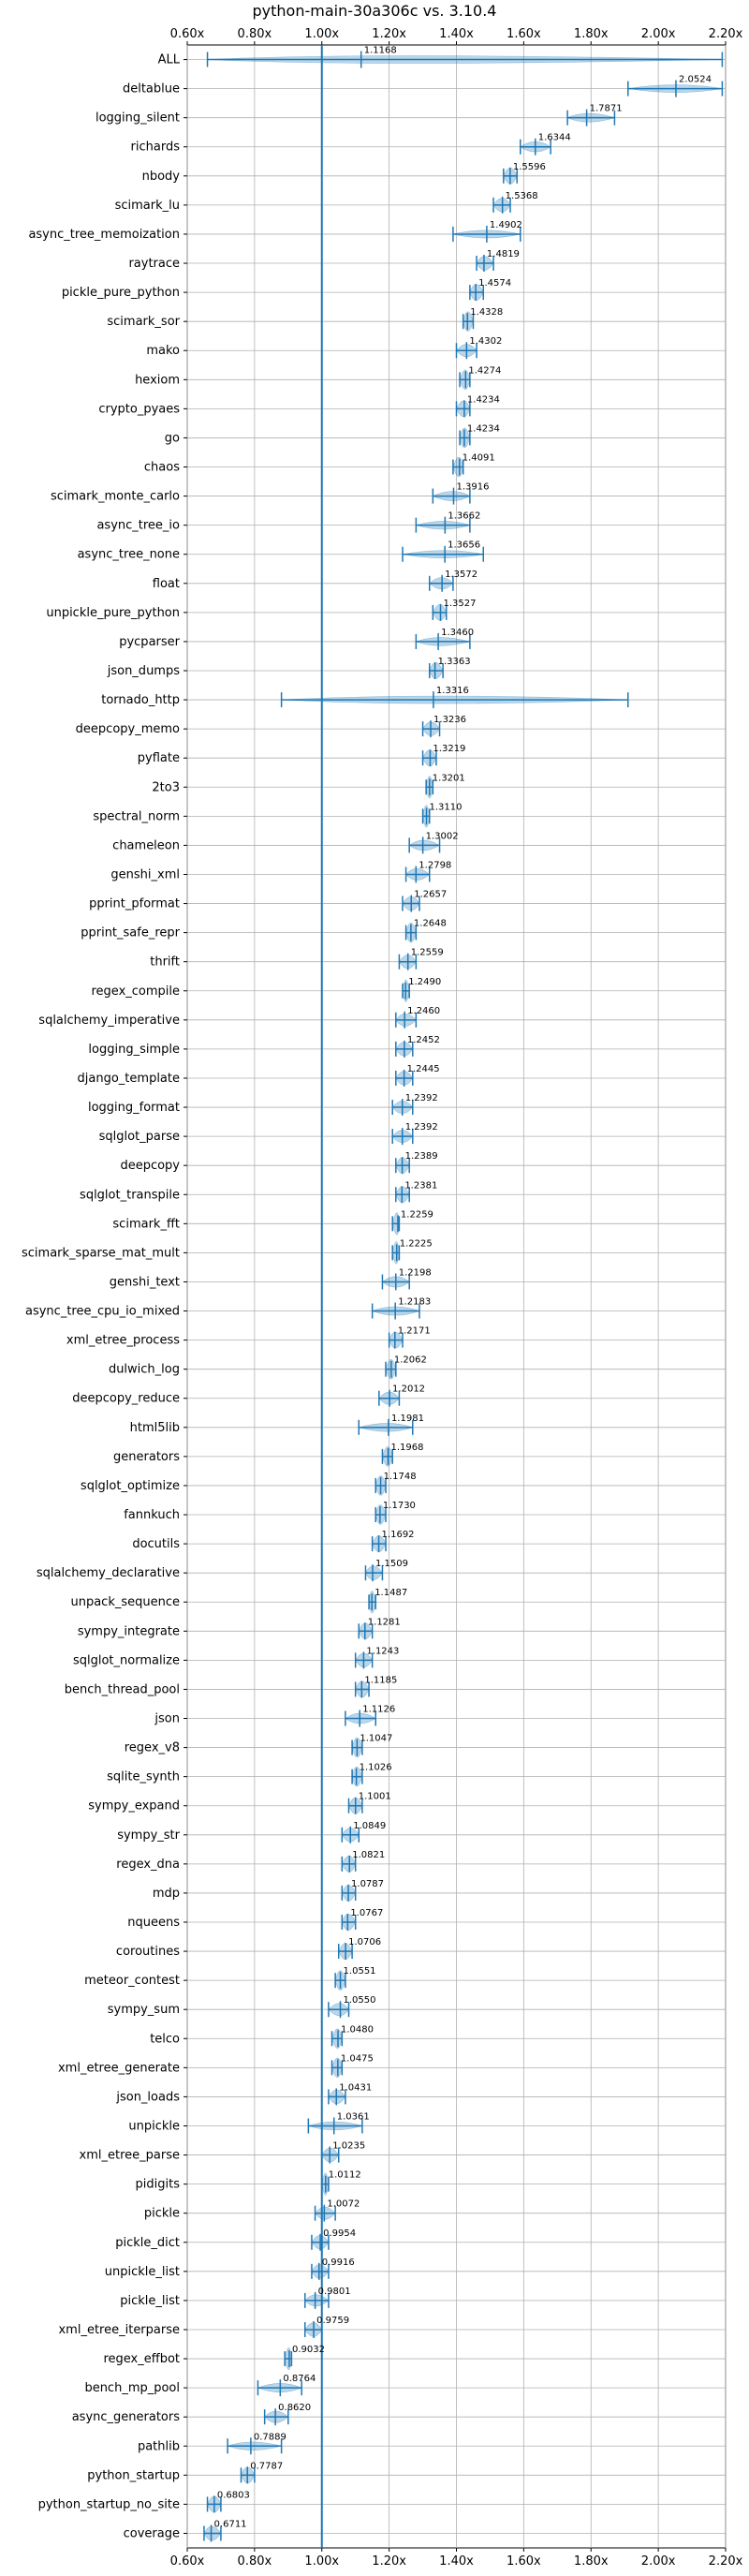 The image size is (749, 2576). What do you see at coordinates (149, 642) in the screenshot?
I see `category-label: pycparser` at bounding box center [149, 642].